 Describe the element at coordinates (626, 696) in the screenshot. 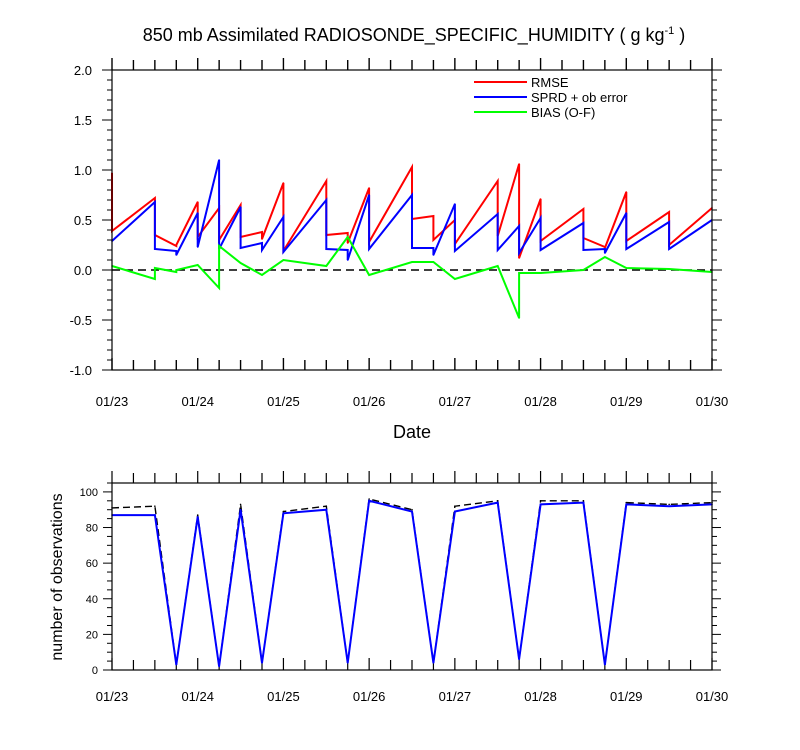

I see `x-tick-label: 01/29` at that location.